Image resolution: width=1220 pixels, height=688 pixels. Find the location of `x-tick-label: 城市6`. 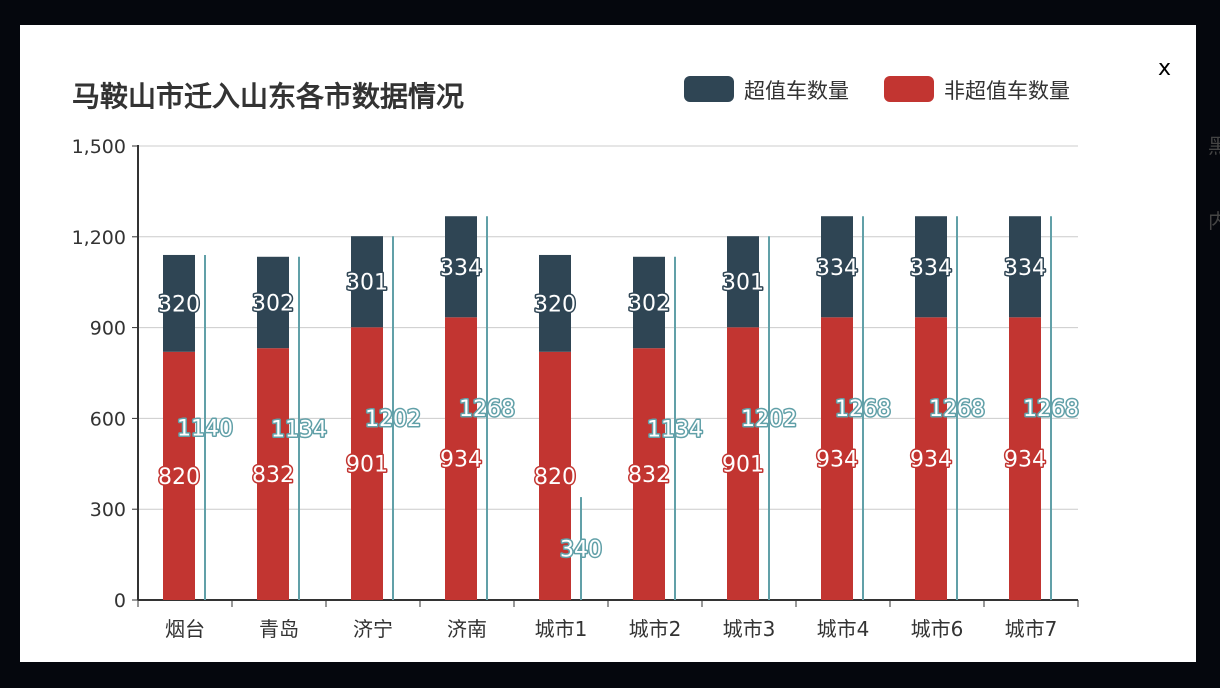

x-tick-label: 城市6 is located at coordinates (937, 629).